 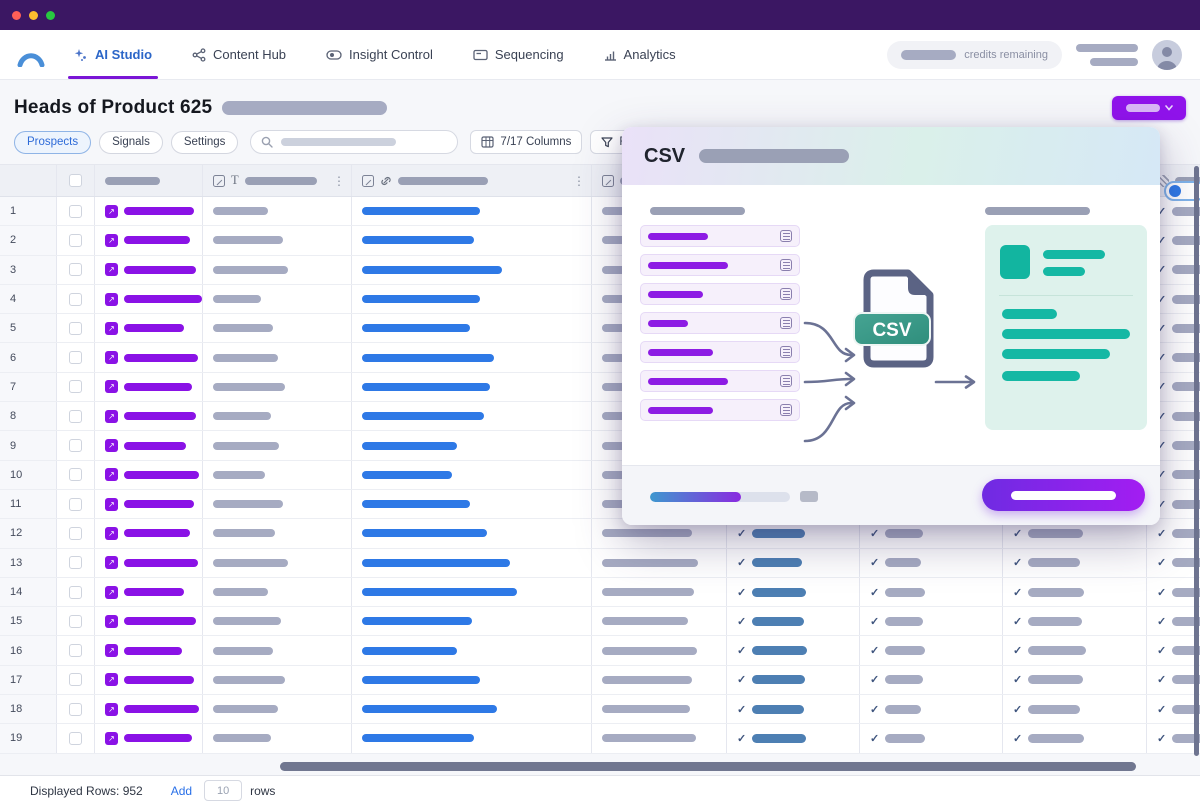 What do you see at coordinates (600, 651) in the screenshot?
I see `table-row: 16 ↗ ✓ ✓ ✓ ✓` at bounding box center [600, 651].